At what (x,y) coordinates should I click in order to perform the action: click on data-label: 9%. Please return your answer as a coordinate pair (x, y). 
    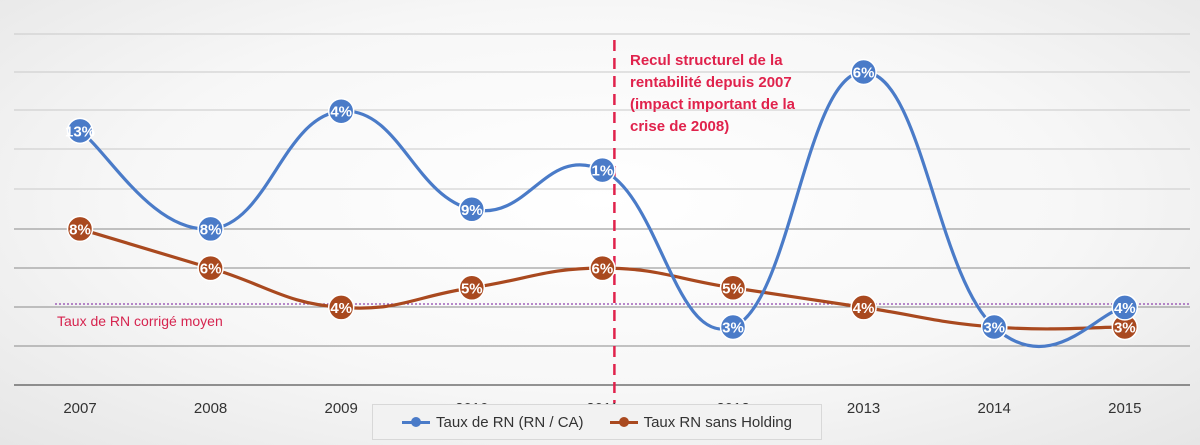
    Looking at the image, I should click on (472, 210).